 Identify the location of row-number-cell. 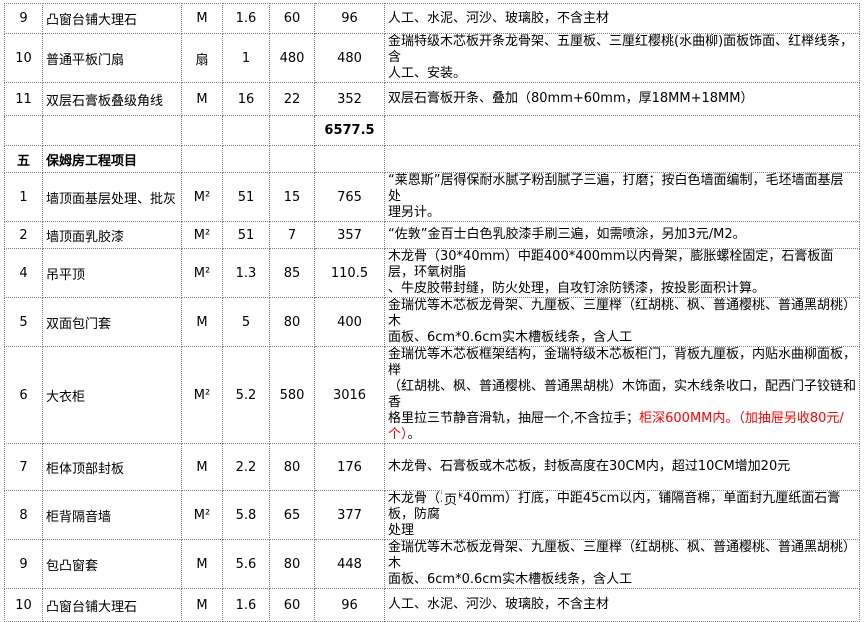
(23, 130).